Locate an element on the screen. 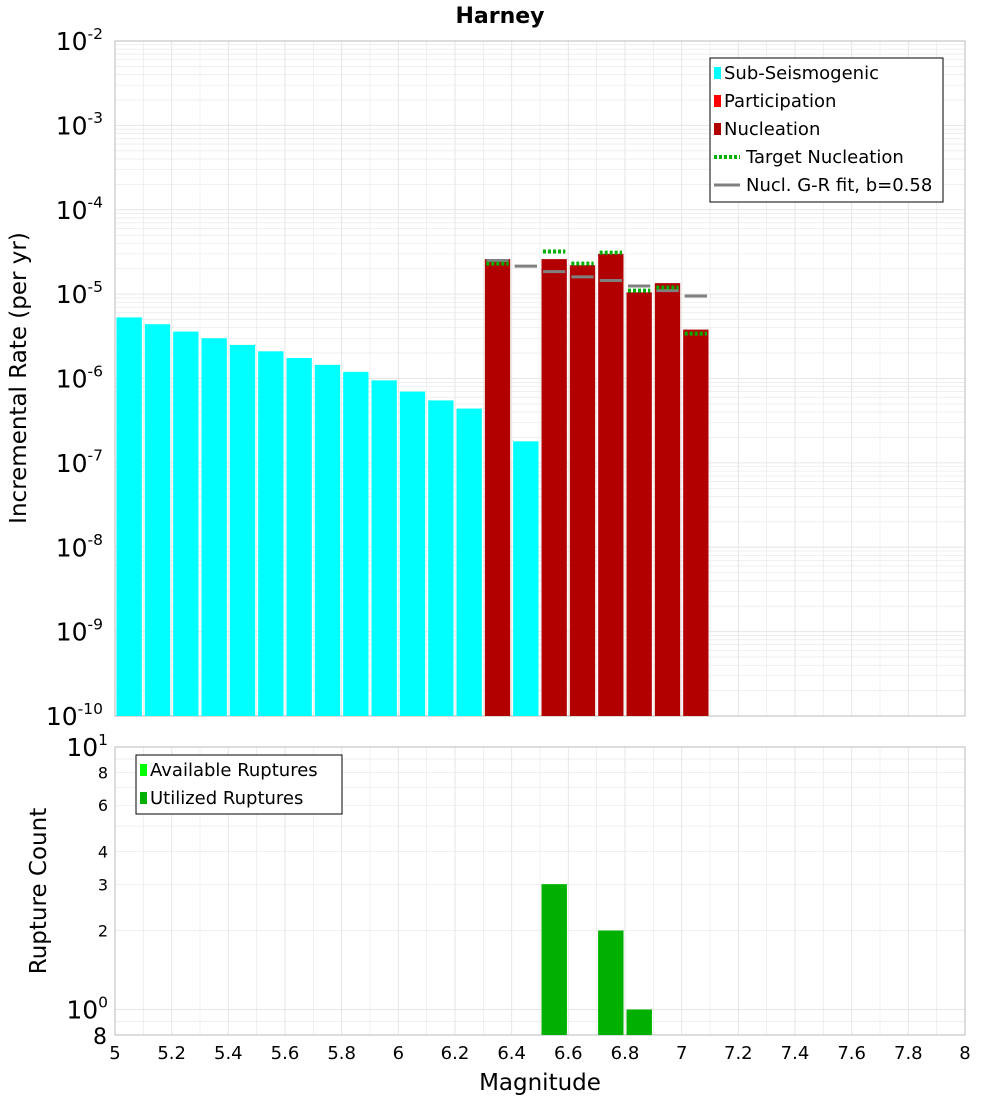 This screenshot has width=1000, height=1100. x-tick-label: 5.6 is located at coordinates (285, 1053).